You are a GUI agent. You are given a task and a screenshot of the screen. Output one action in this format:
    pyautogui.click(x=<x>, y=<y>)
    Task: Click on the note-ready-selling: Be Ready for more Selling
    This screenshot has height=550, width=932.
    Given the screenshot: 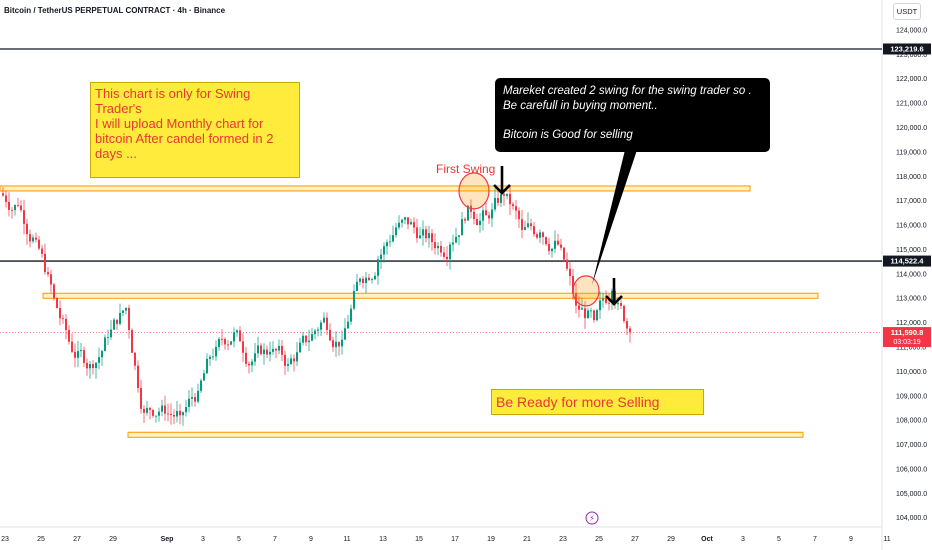 What is the action you would take?
    pyautogui.click(x=597, y=402)
    